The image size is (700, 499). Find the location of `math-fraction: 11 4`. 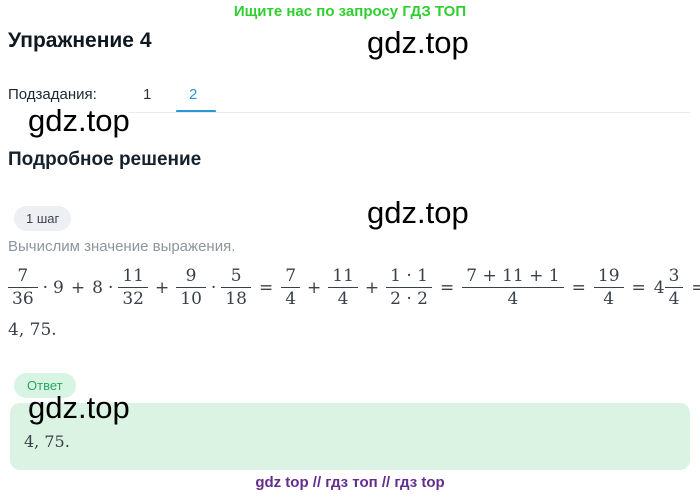

math-fraction: 11 4 is located at coordinates (343, 287).